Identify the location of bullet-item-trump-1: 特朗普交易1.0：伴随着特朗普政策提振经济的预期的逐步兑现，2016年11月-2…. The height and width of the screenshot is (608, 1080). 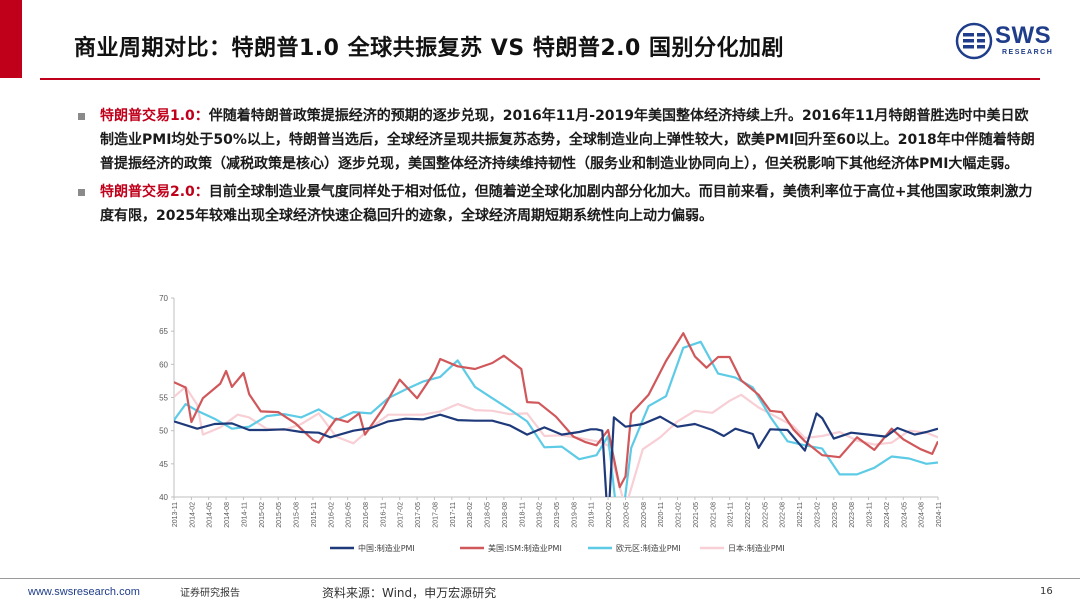
(558, 140).